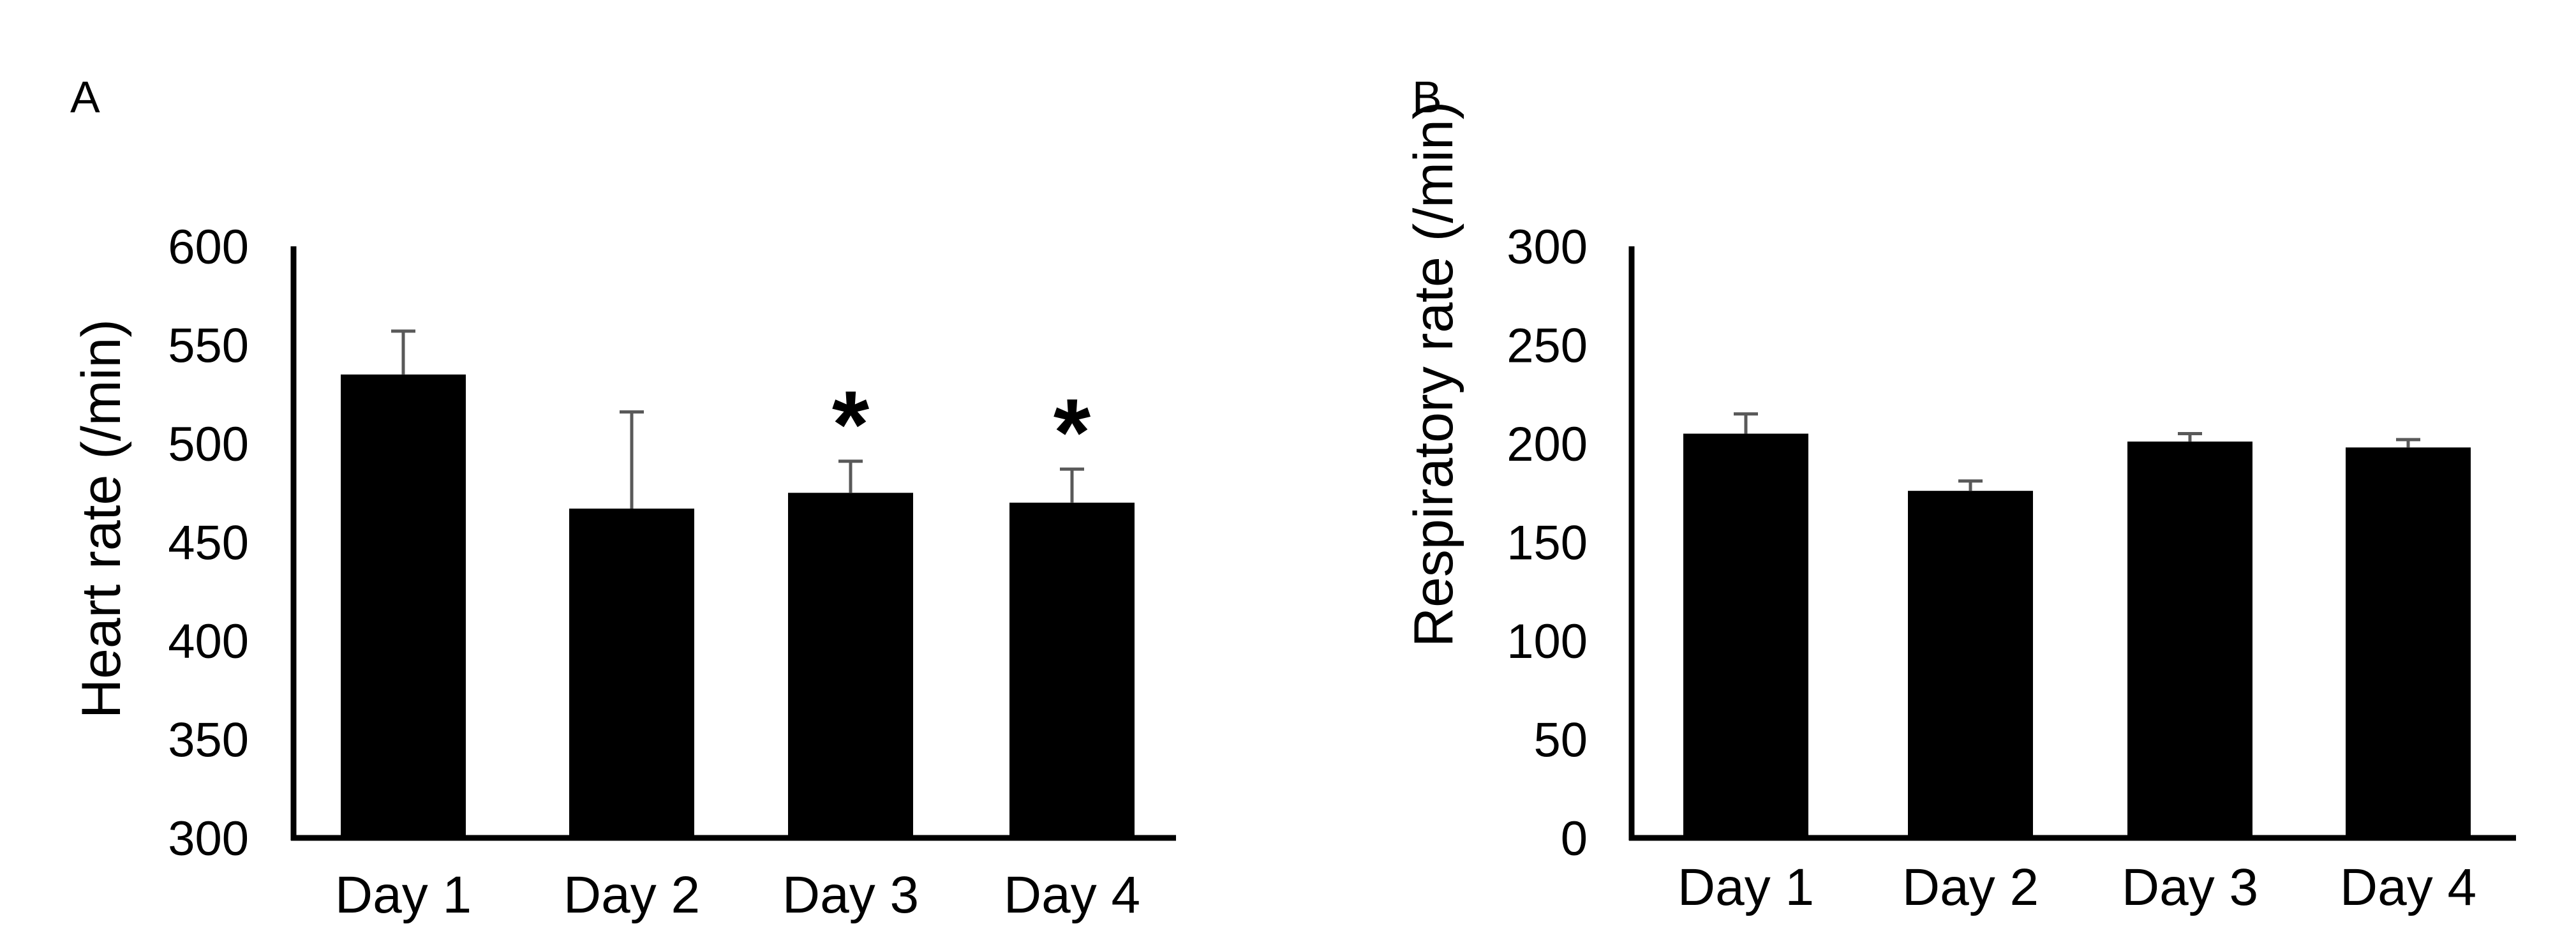 The width and height of the screenshot is (2576, 940). Describe the element at coordinates (737, 419) in the screenshot. I see `panel-a-error-bars` at that location.